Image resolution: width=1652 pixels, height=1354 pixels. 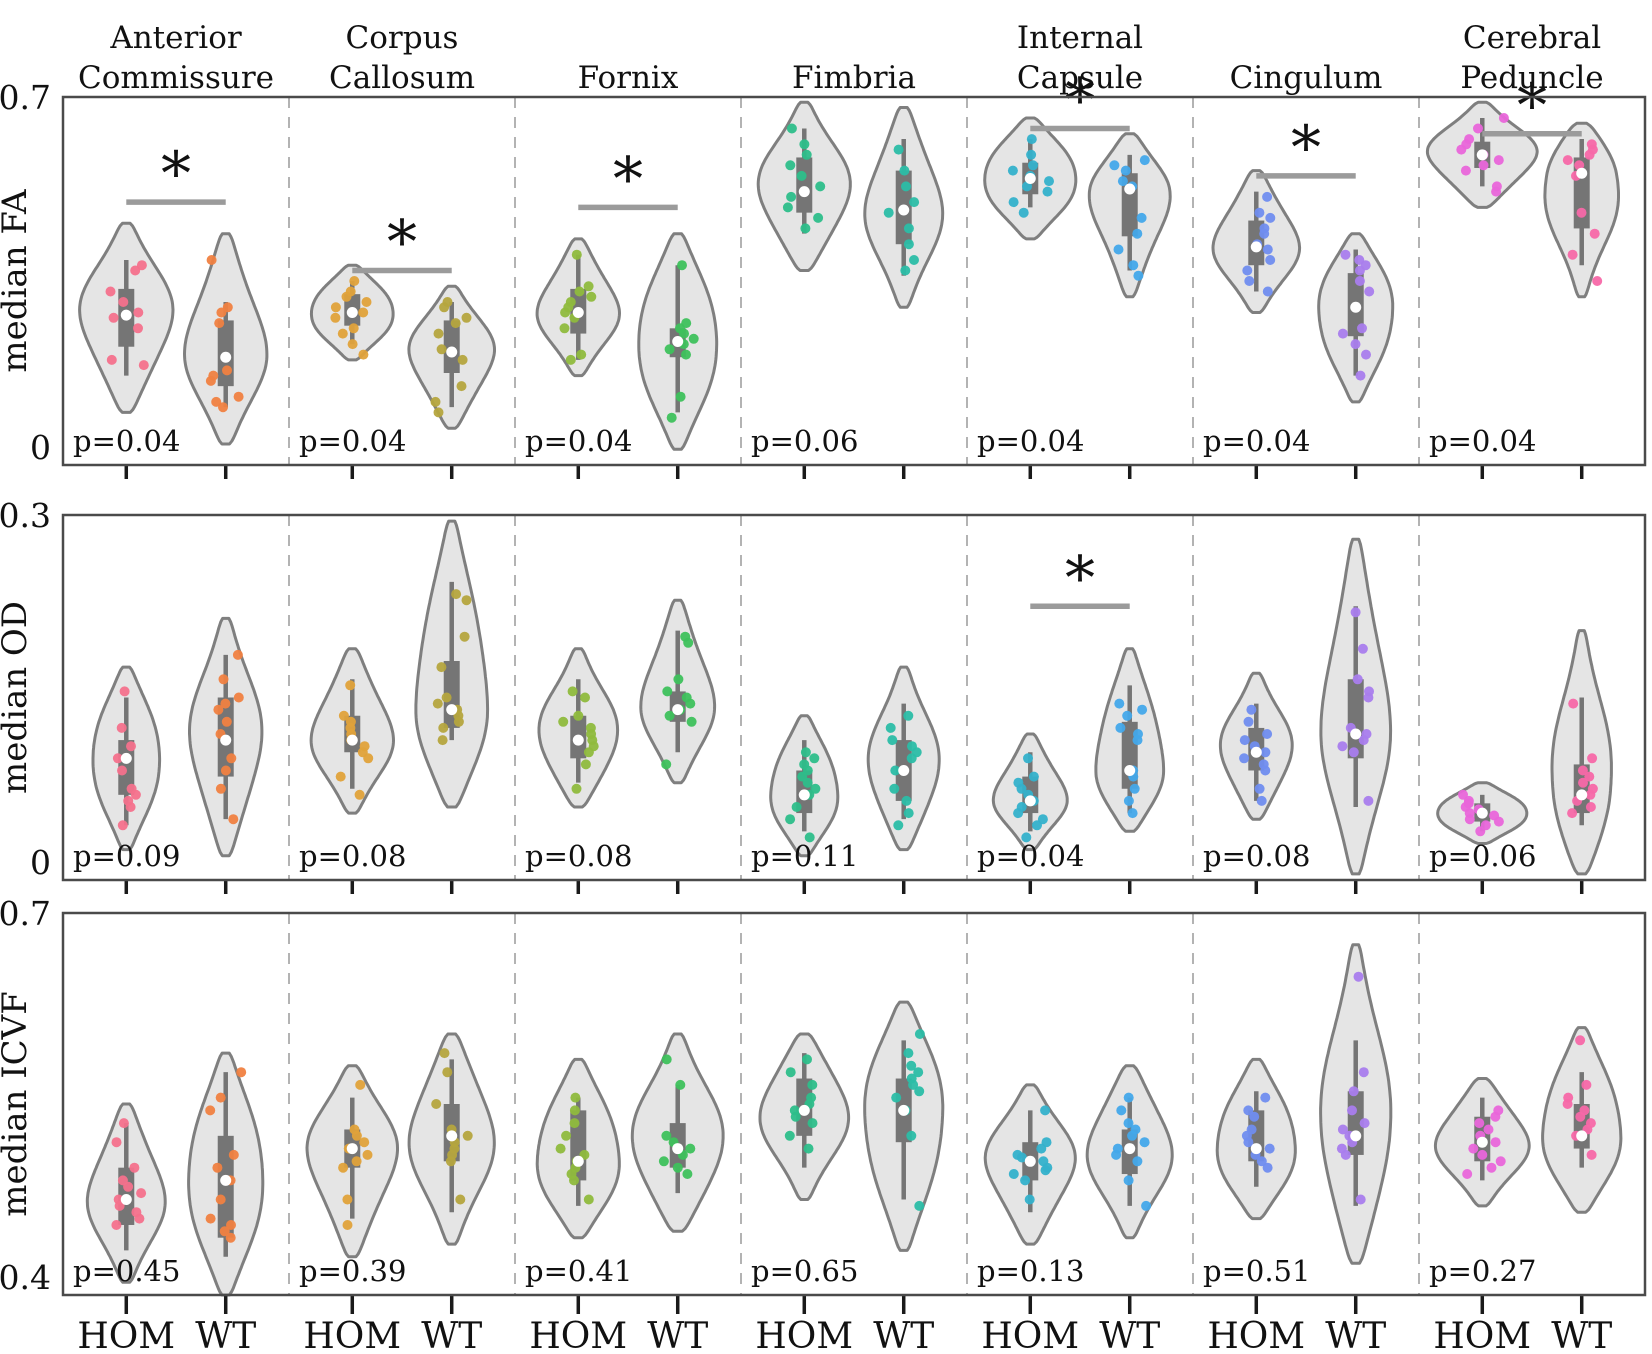 What do you see at coordinates (175, 38) in the screenshot?
I see `title-line-1: Anterior` at bounding box center [175, 38].